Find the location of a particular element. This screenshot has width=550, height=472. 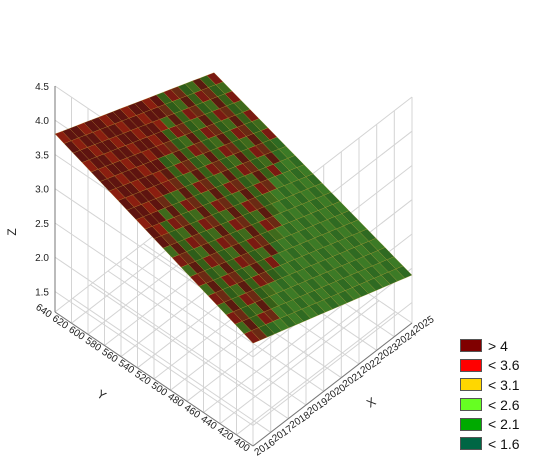

legend-label: < 2.1 is located at coordinates (504, 424).